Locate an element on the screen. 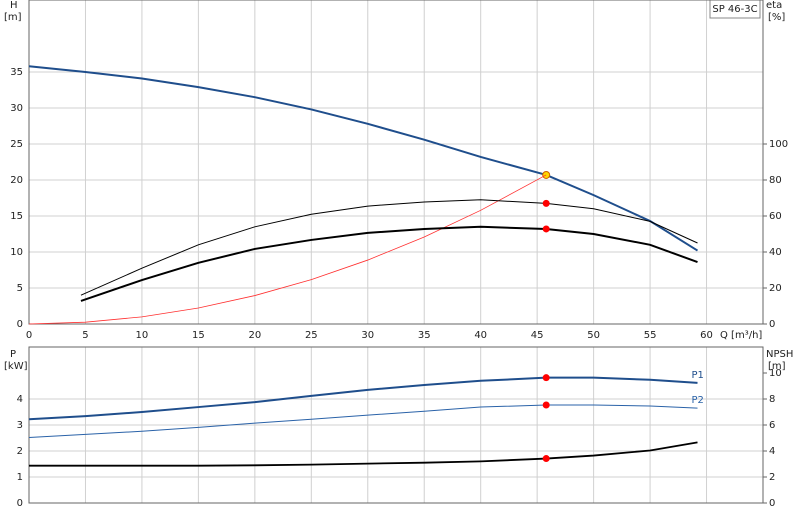 The width and height of the screenshot is (800, 520). y-tick-label: 3 is located at coordinates (20, 425).